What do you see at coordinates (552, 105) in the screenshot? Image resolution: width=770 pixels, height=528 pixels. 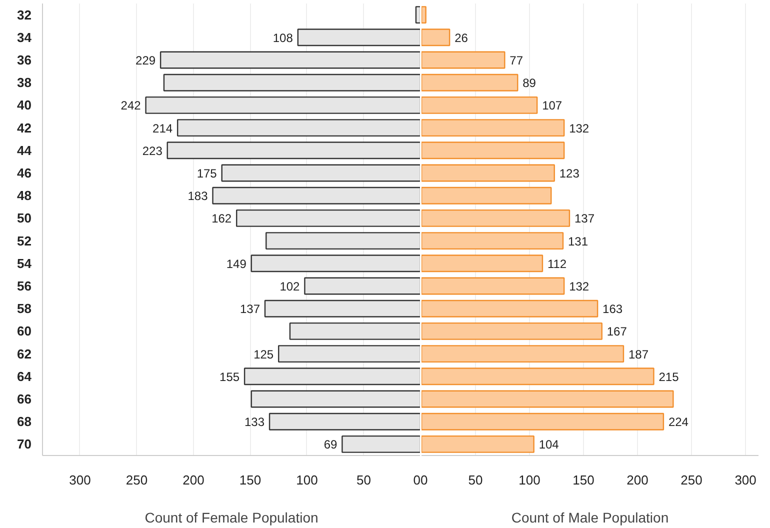 I see `data-label: 107` at bounding box center [552, 105].